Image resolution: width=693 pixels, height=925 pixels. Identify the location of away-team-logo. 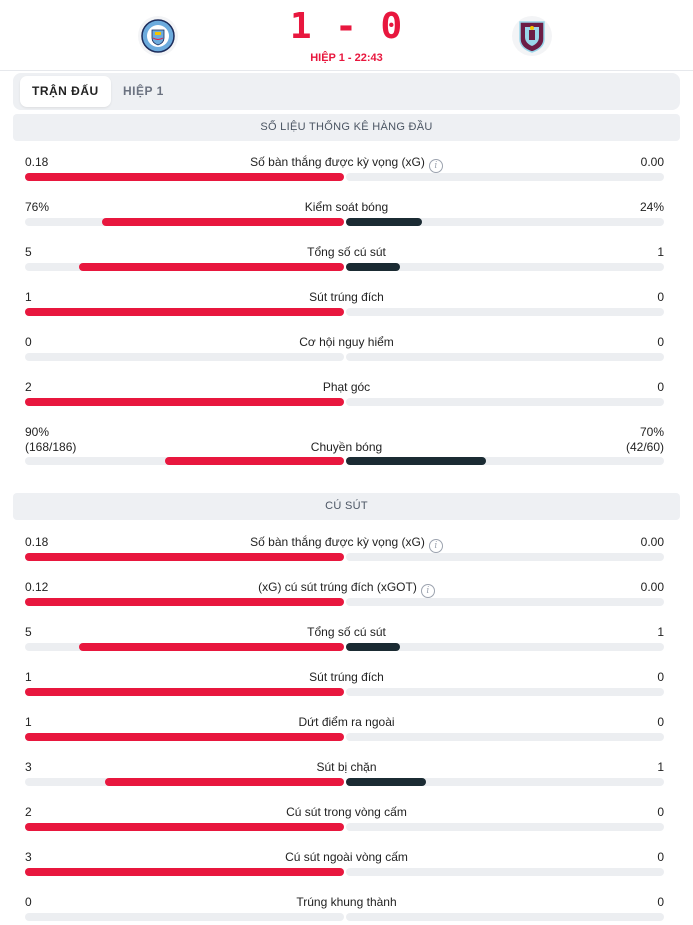
(532, 36).